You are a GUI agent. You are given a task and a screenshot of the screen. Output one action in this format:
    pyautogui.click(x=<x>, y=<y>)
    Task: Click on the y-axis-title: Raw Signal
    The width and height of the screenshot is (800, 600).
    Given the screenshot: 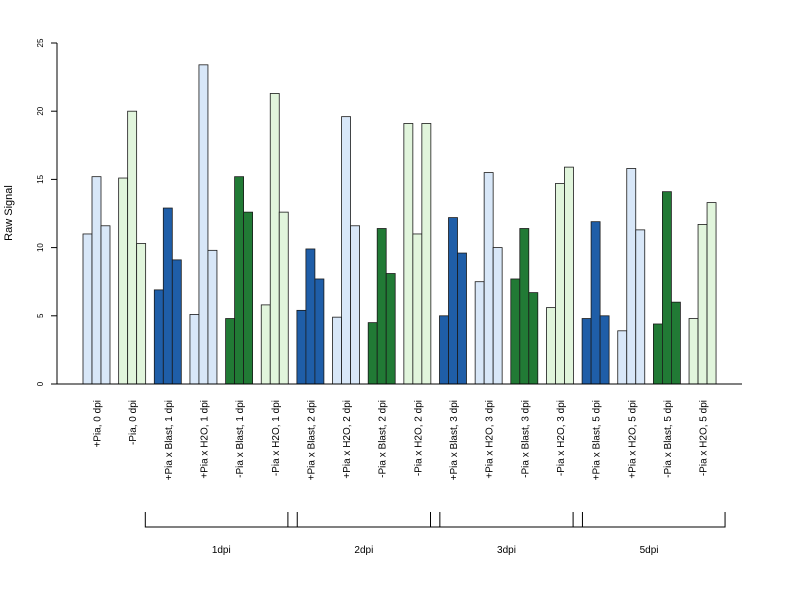 What is the action you would take?
    pyautogui.click(x=9, y=213)
    